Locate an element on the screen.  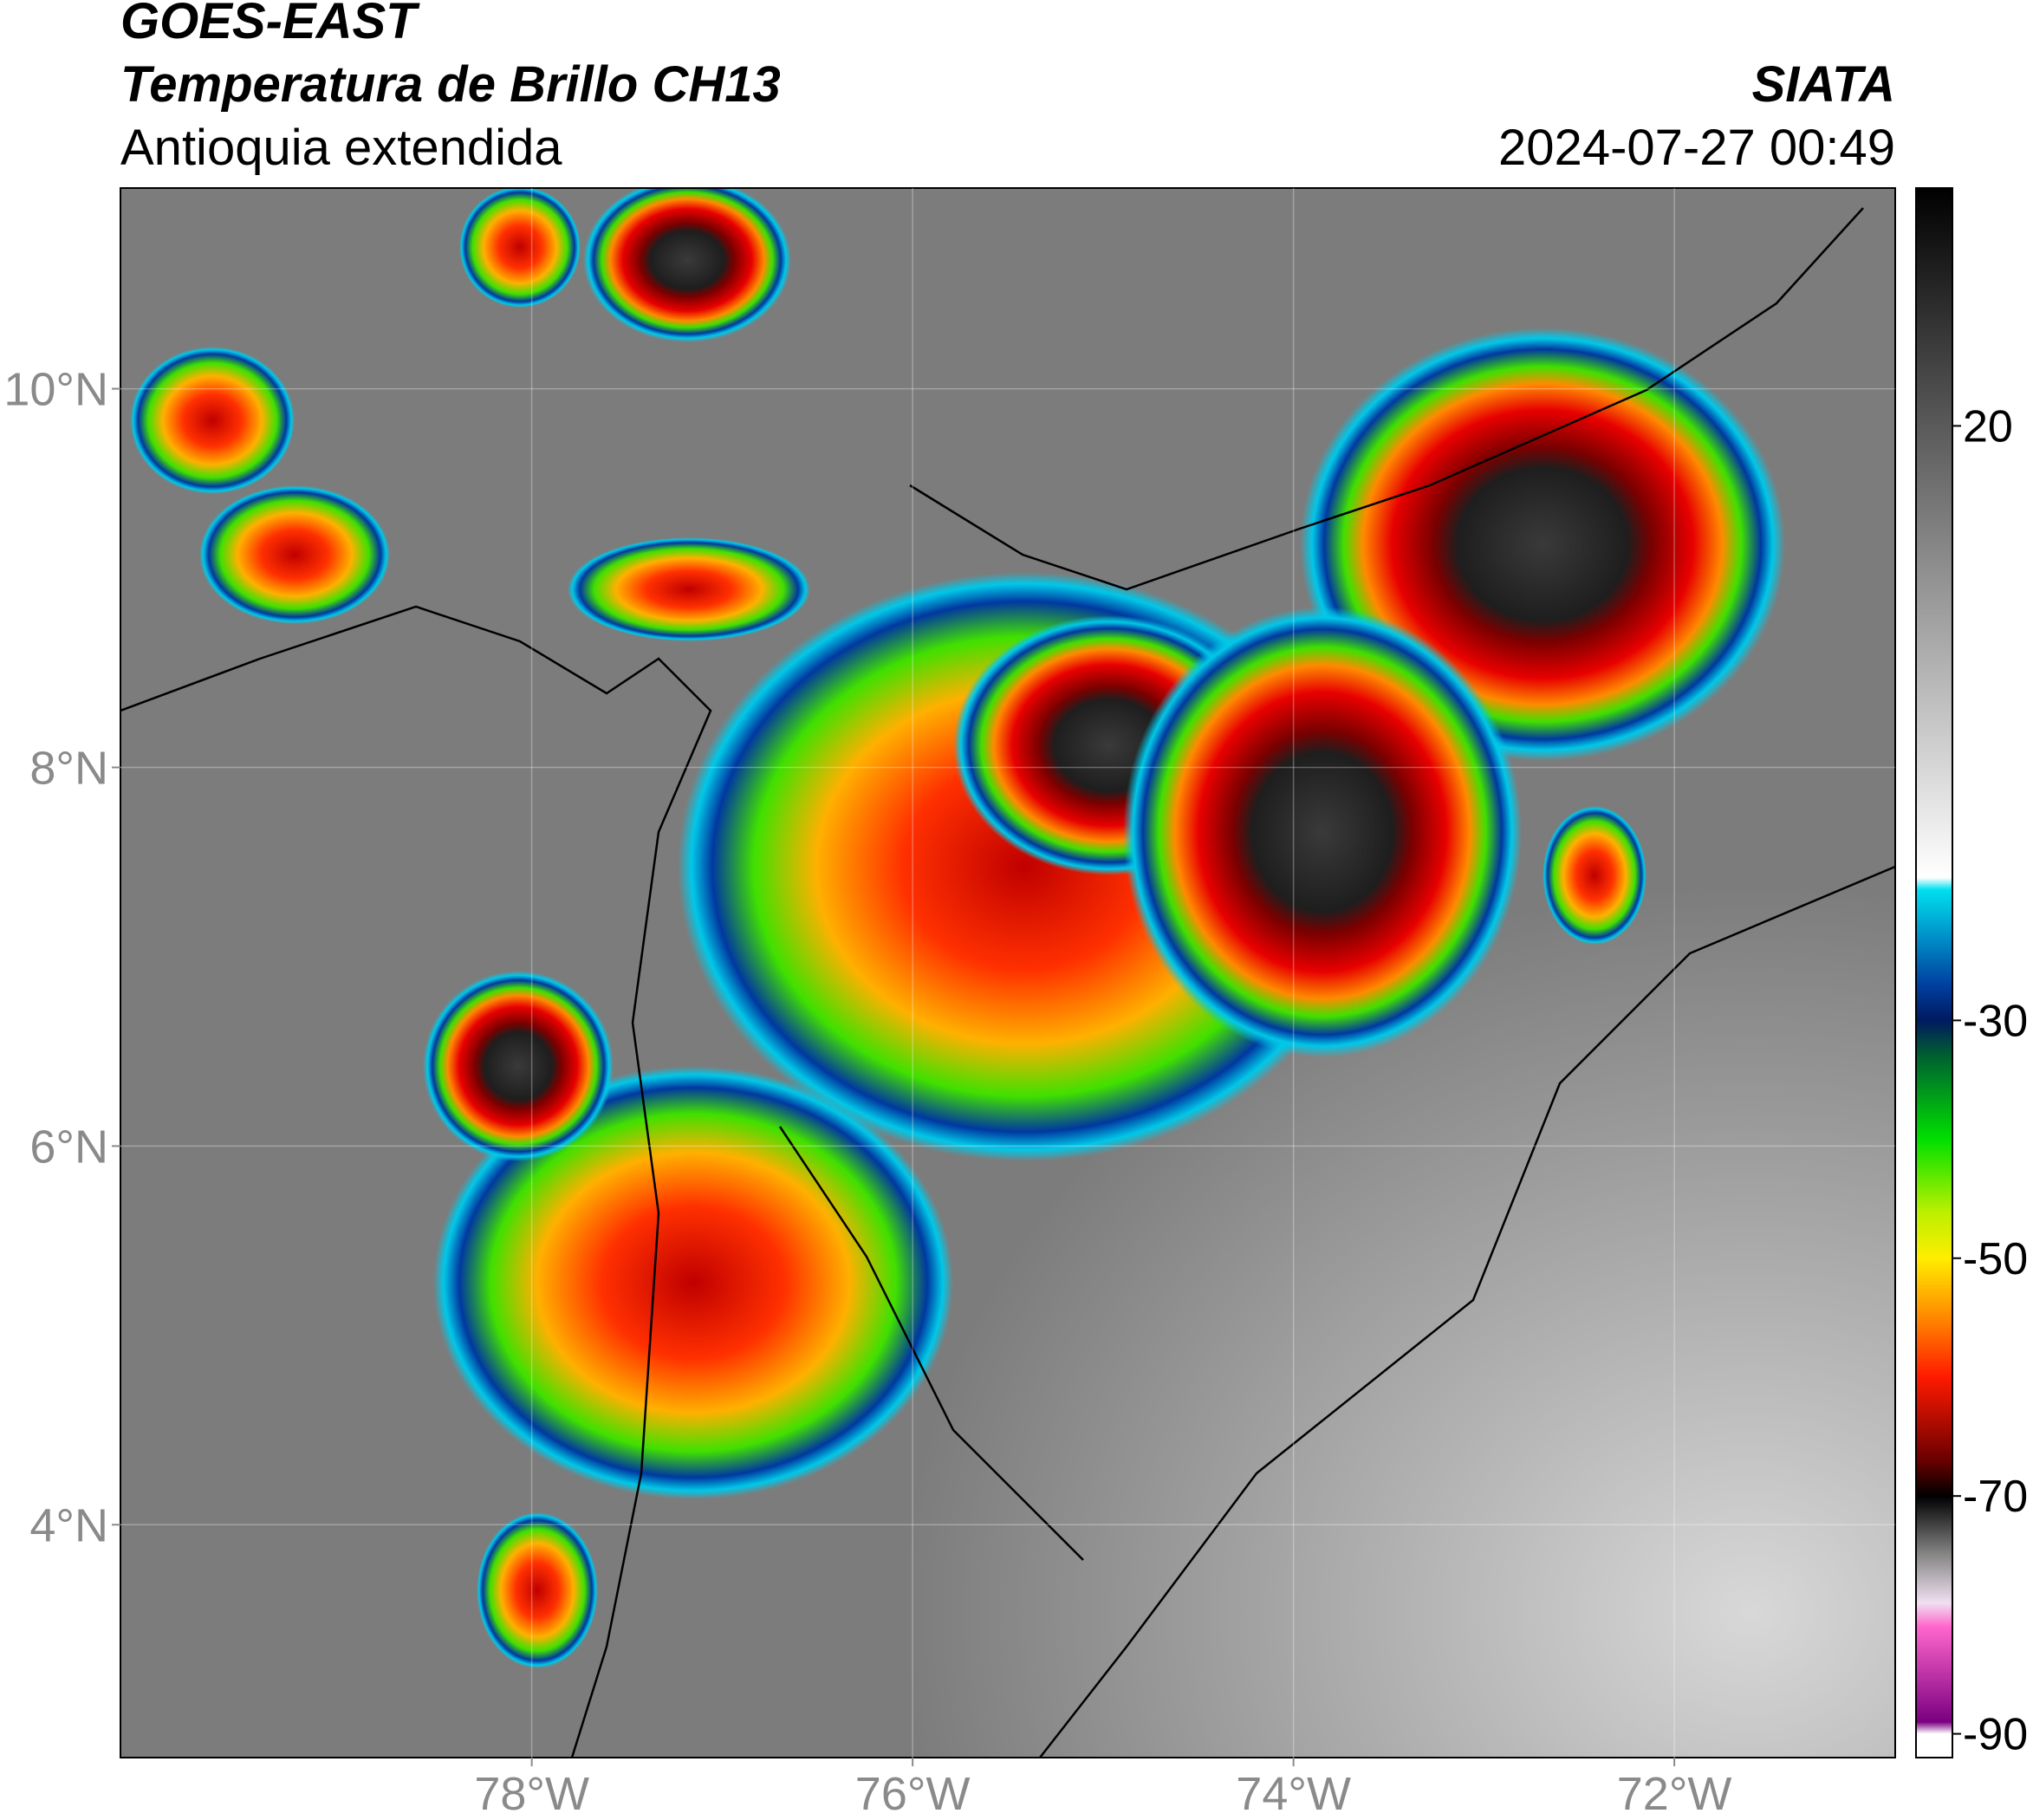
colorbar-tick-label: 20 is located at coordinates (1988, 426).